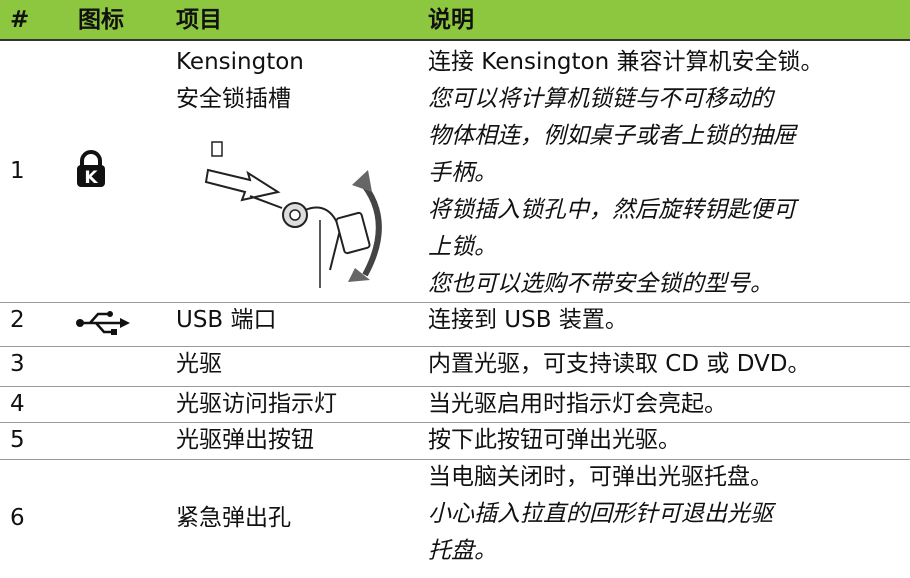 This screenshot has height=578, width=910. What do you see at coordinates (462, 173) in the screenshot?
I see `description-line: 手柄。` at bounding box center [462, 173].